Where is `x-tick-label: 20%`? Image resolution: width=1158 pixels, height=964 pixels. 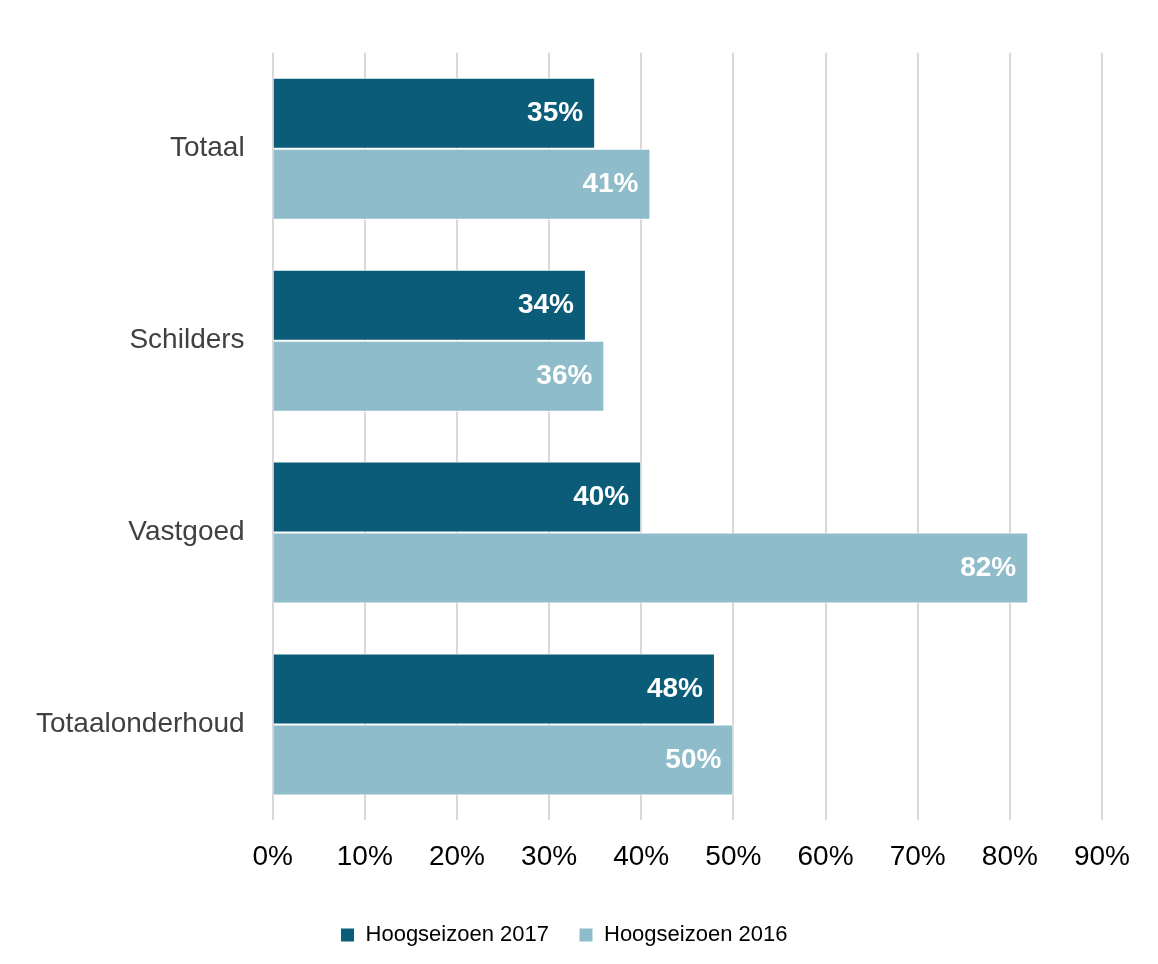 x-tick-label: 20% is located at coordinates (456, 855).